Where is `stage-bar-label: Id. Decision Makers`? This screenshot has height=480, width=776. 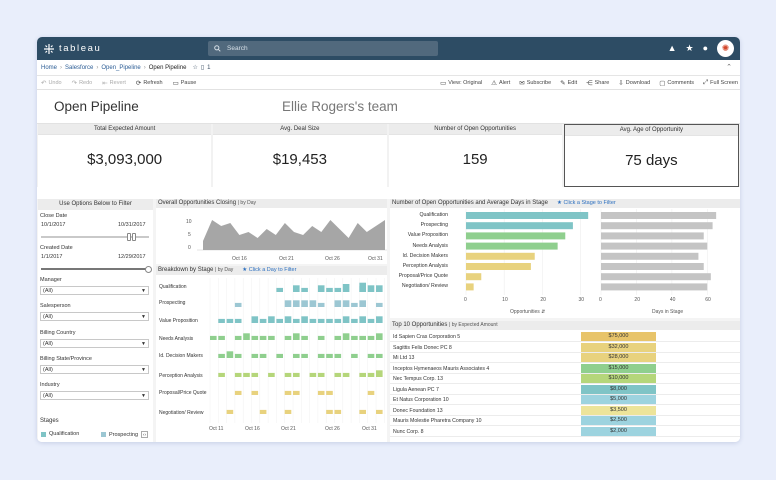 stage-bar-label: Id. Decision Makers is located at coordinates (425, 255).